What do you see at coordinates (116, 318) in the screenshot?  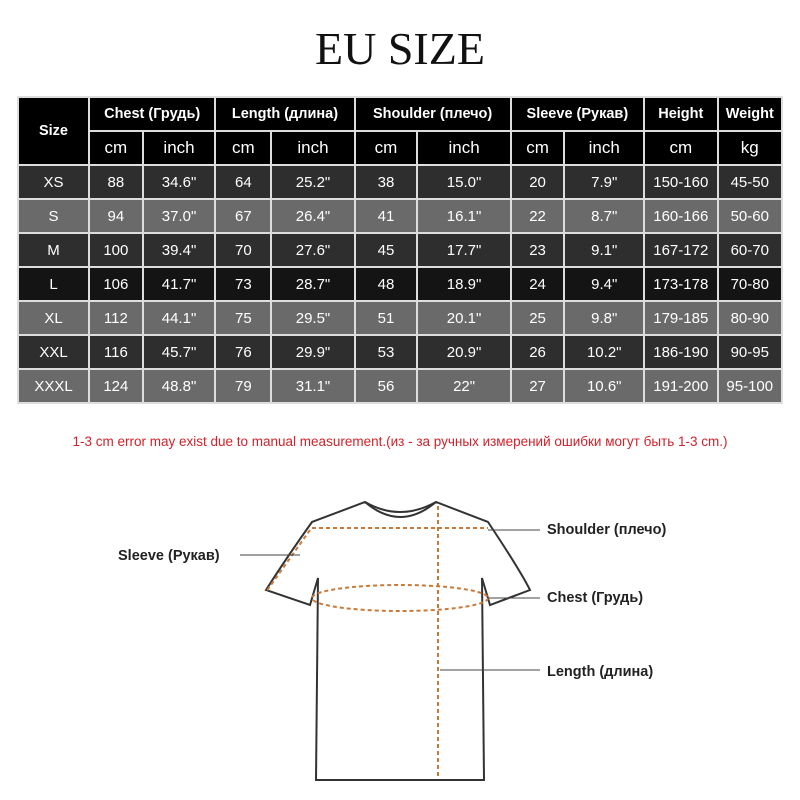 I see `value-cell: 112` at bounding box center [116, 318].